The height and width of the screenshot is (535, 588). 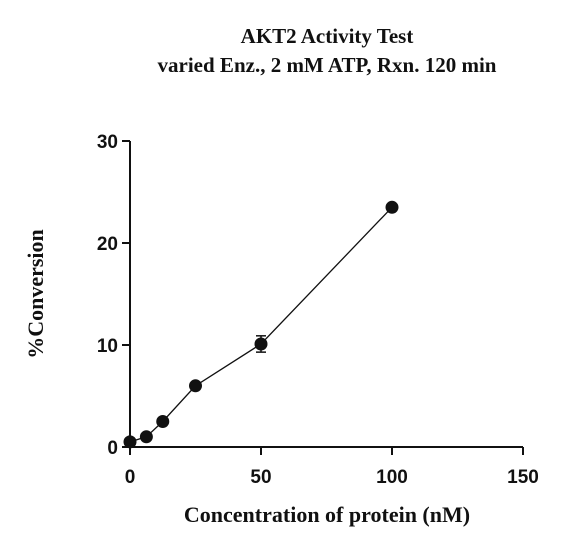 What do you see at coordinates (327, 36) in the screenshot?
I see `chart-title: AKT2 Activity Test` at bounding box center [327, 36].